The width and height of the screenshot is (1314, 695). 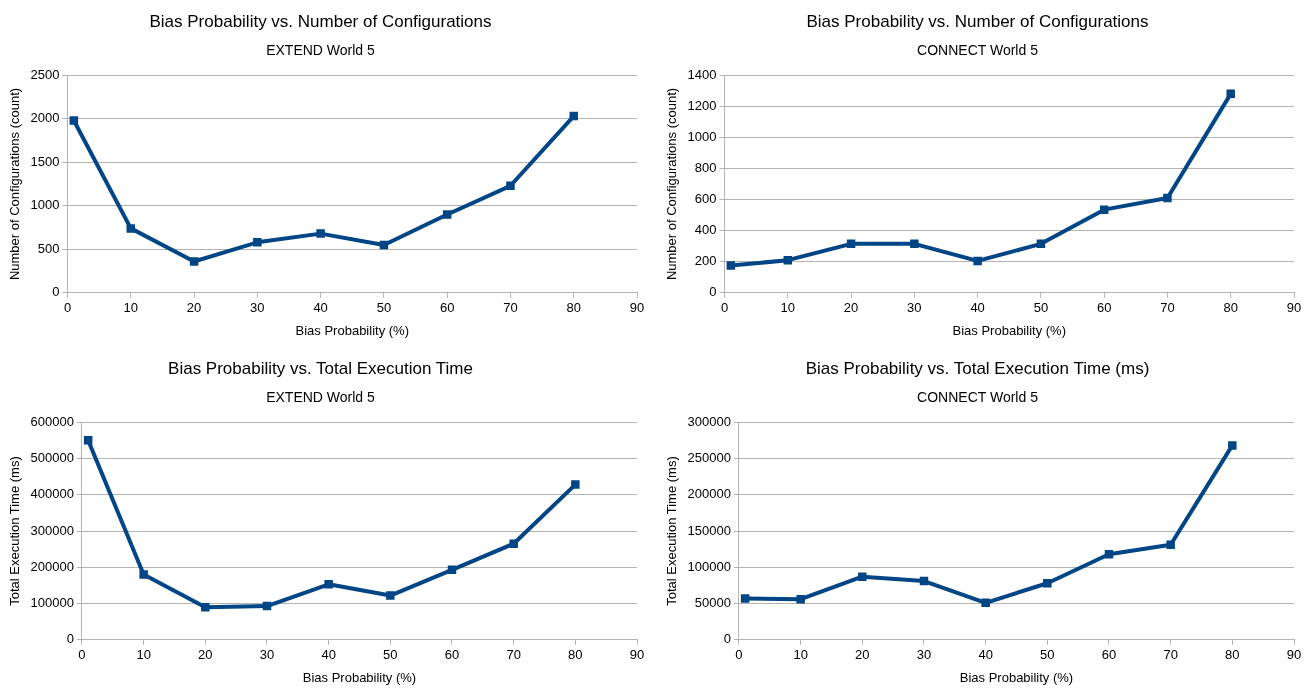 I want to click on chart-title: Bias Probability vs. Total Execution Time (ms), so click(x=977, y=368).